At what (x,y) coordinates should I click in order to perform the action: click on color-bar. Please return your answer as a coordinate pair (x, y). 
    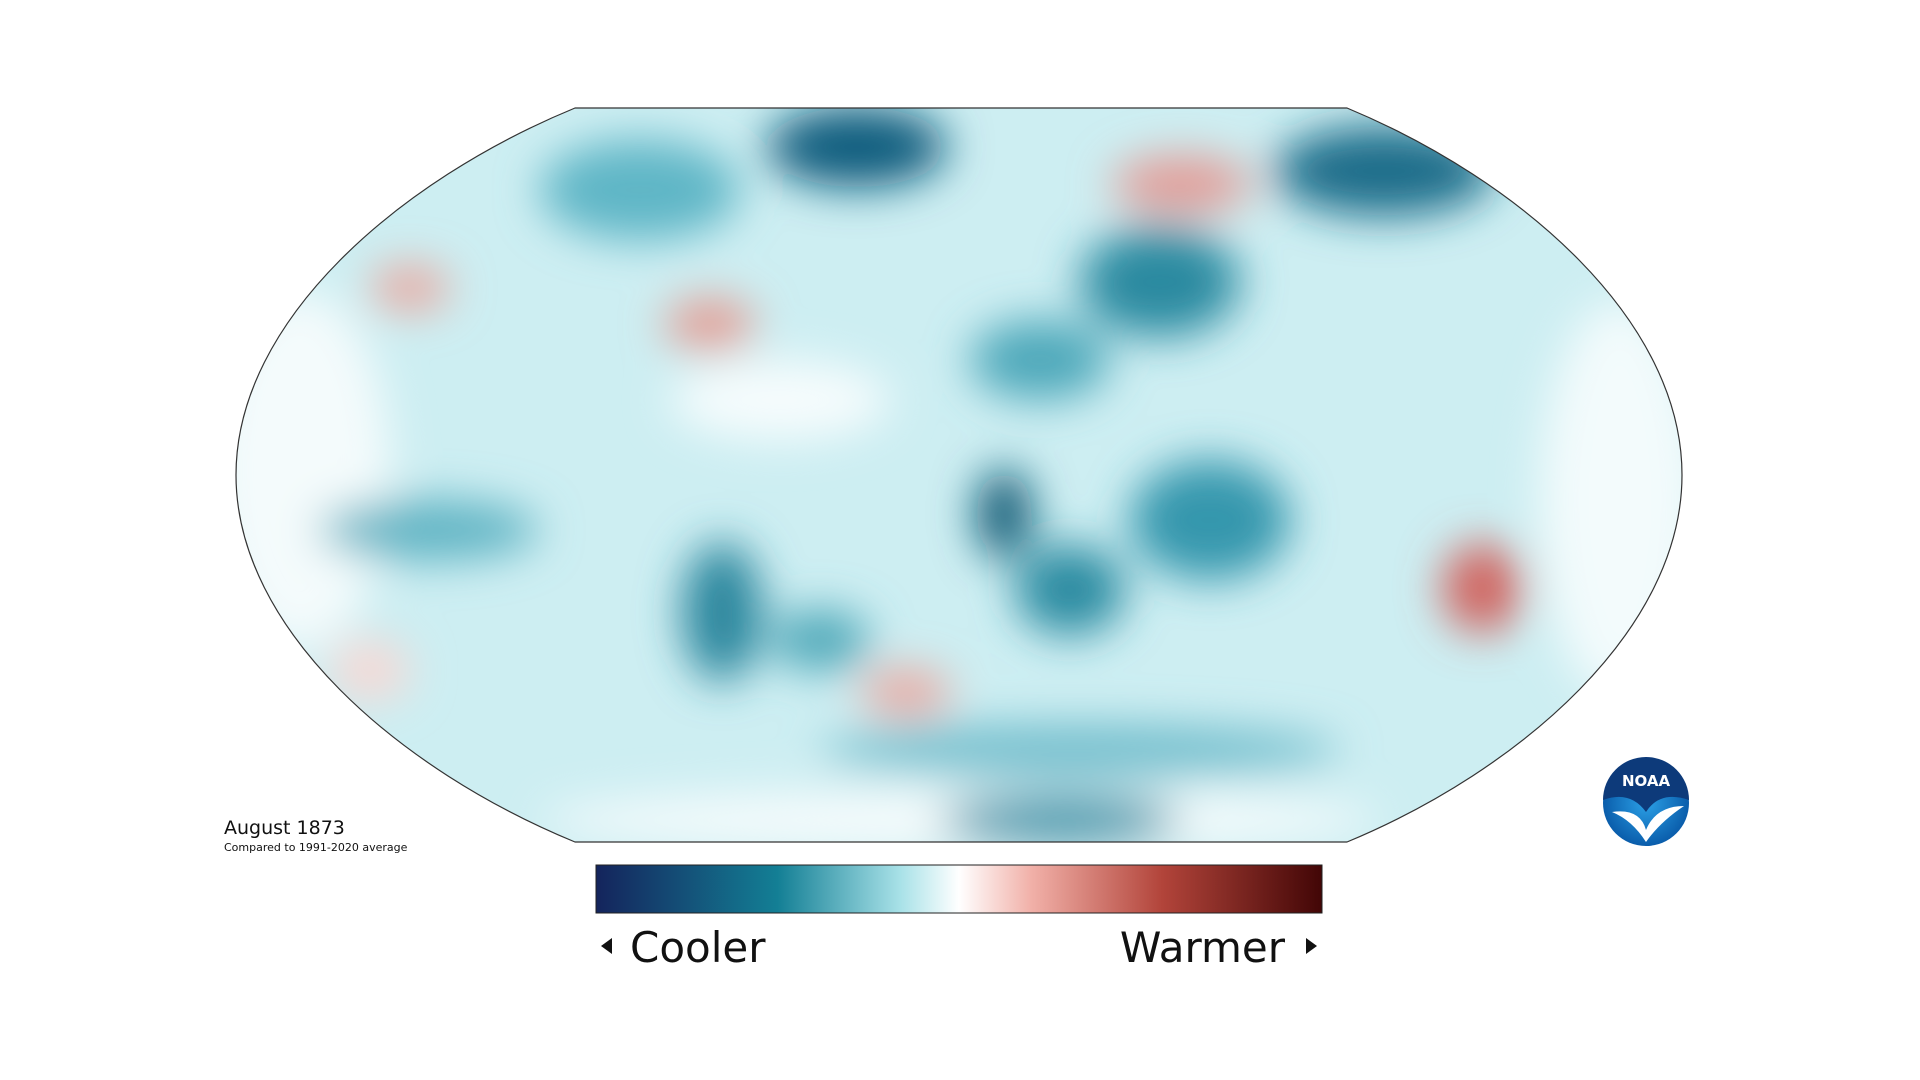
    Looking at the image, I should click on (959, 889).